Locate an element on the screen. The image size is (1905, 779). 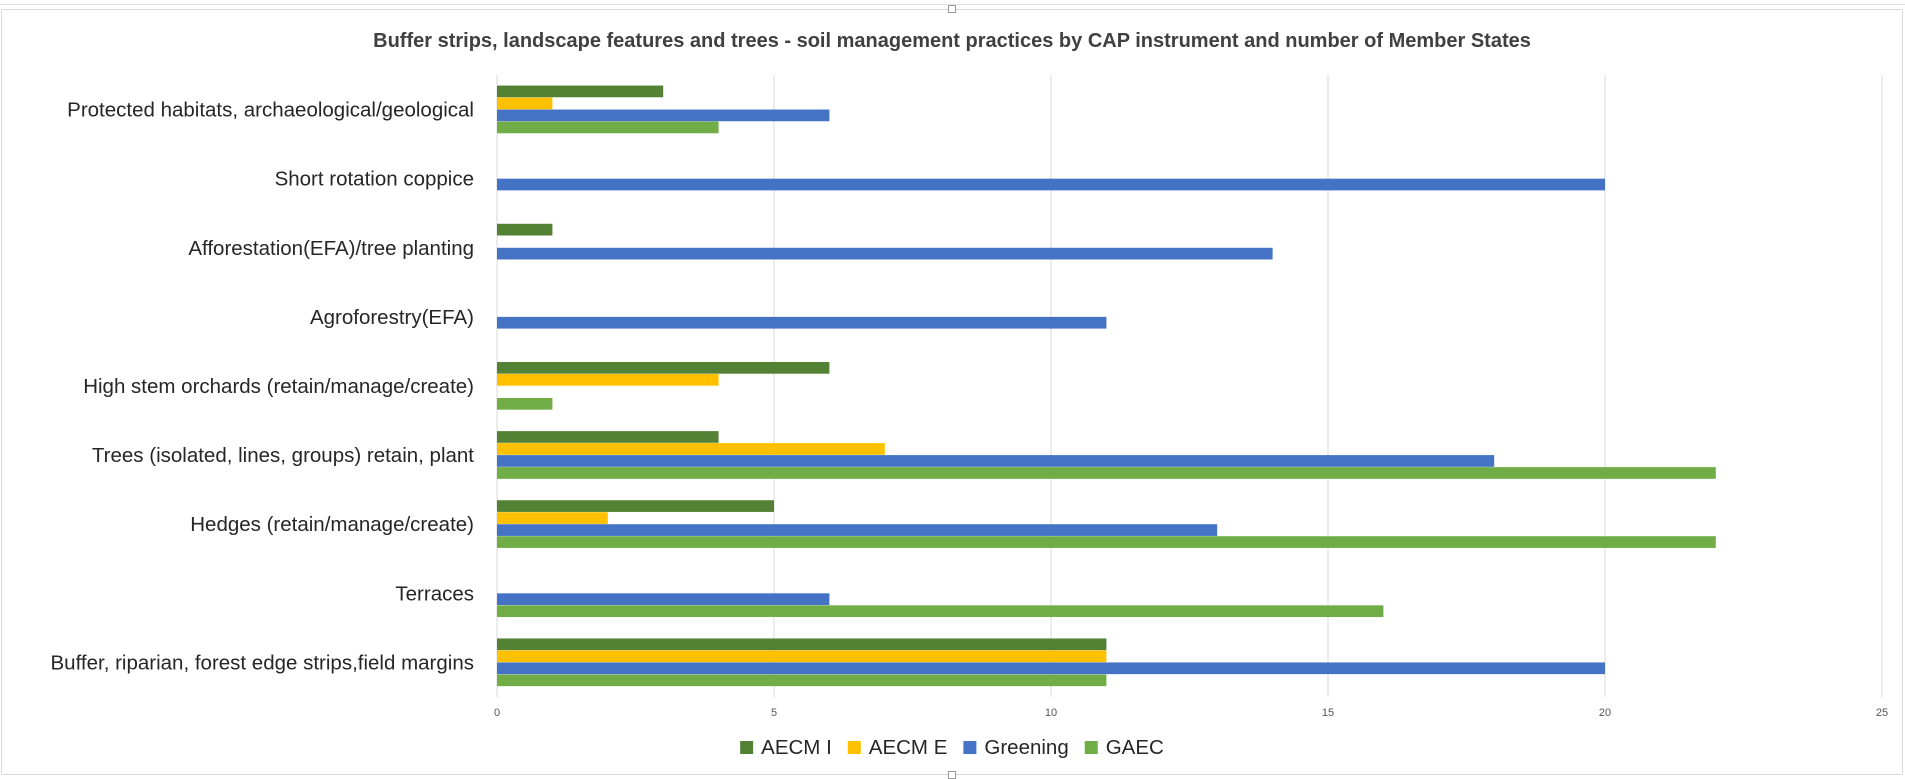
category-label: Afforestation(EFA)/tree planting is located at coordinates (331, 248).